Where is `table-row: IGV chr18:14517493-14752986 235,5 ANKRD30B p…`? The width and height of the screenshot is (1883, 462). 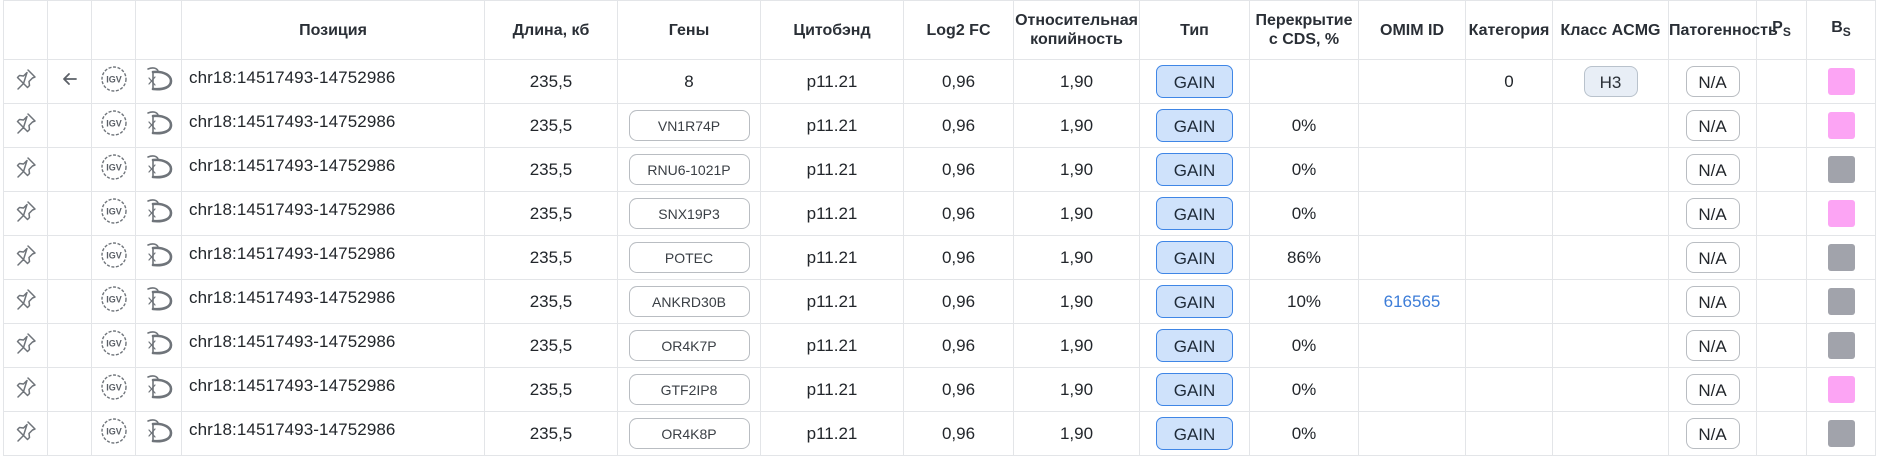
table-row: IGV chr18:14517493-14752986 235,5 ANKRD30B p… is located at coordinates (939, 301).